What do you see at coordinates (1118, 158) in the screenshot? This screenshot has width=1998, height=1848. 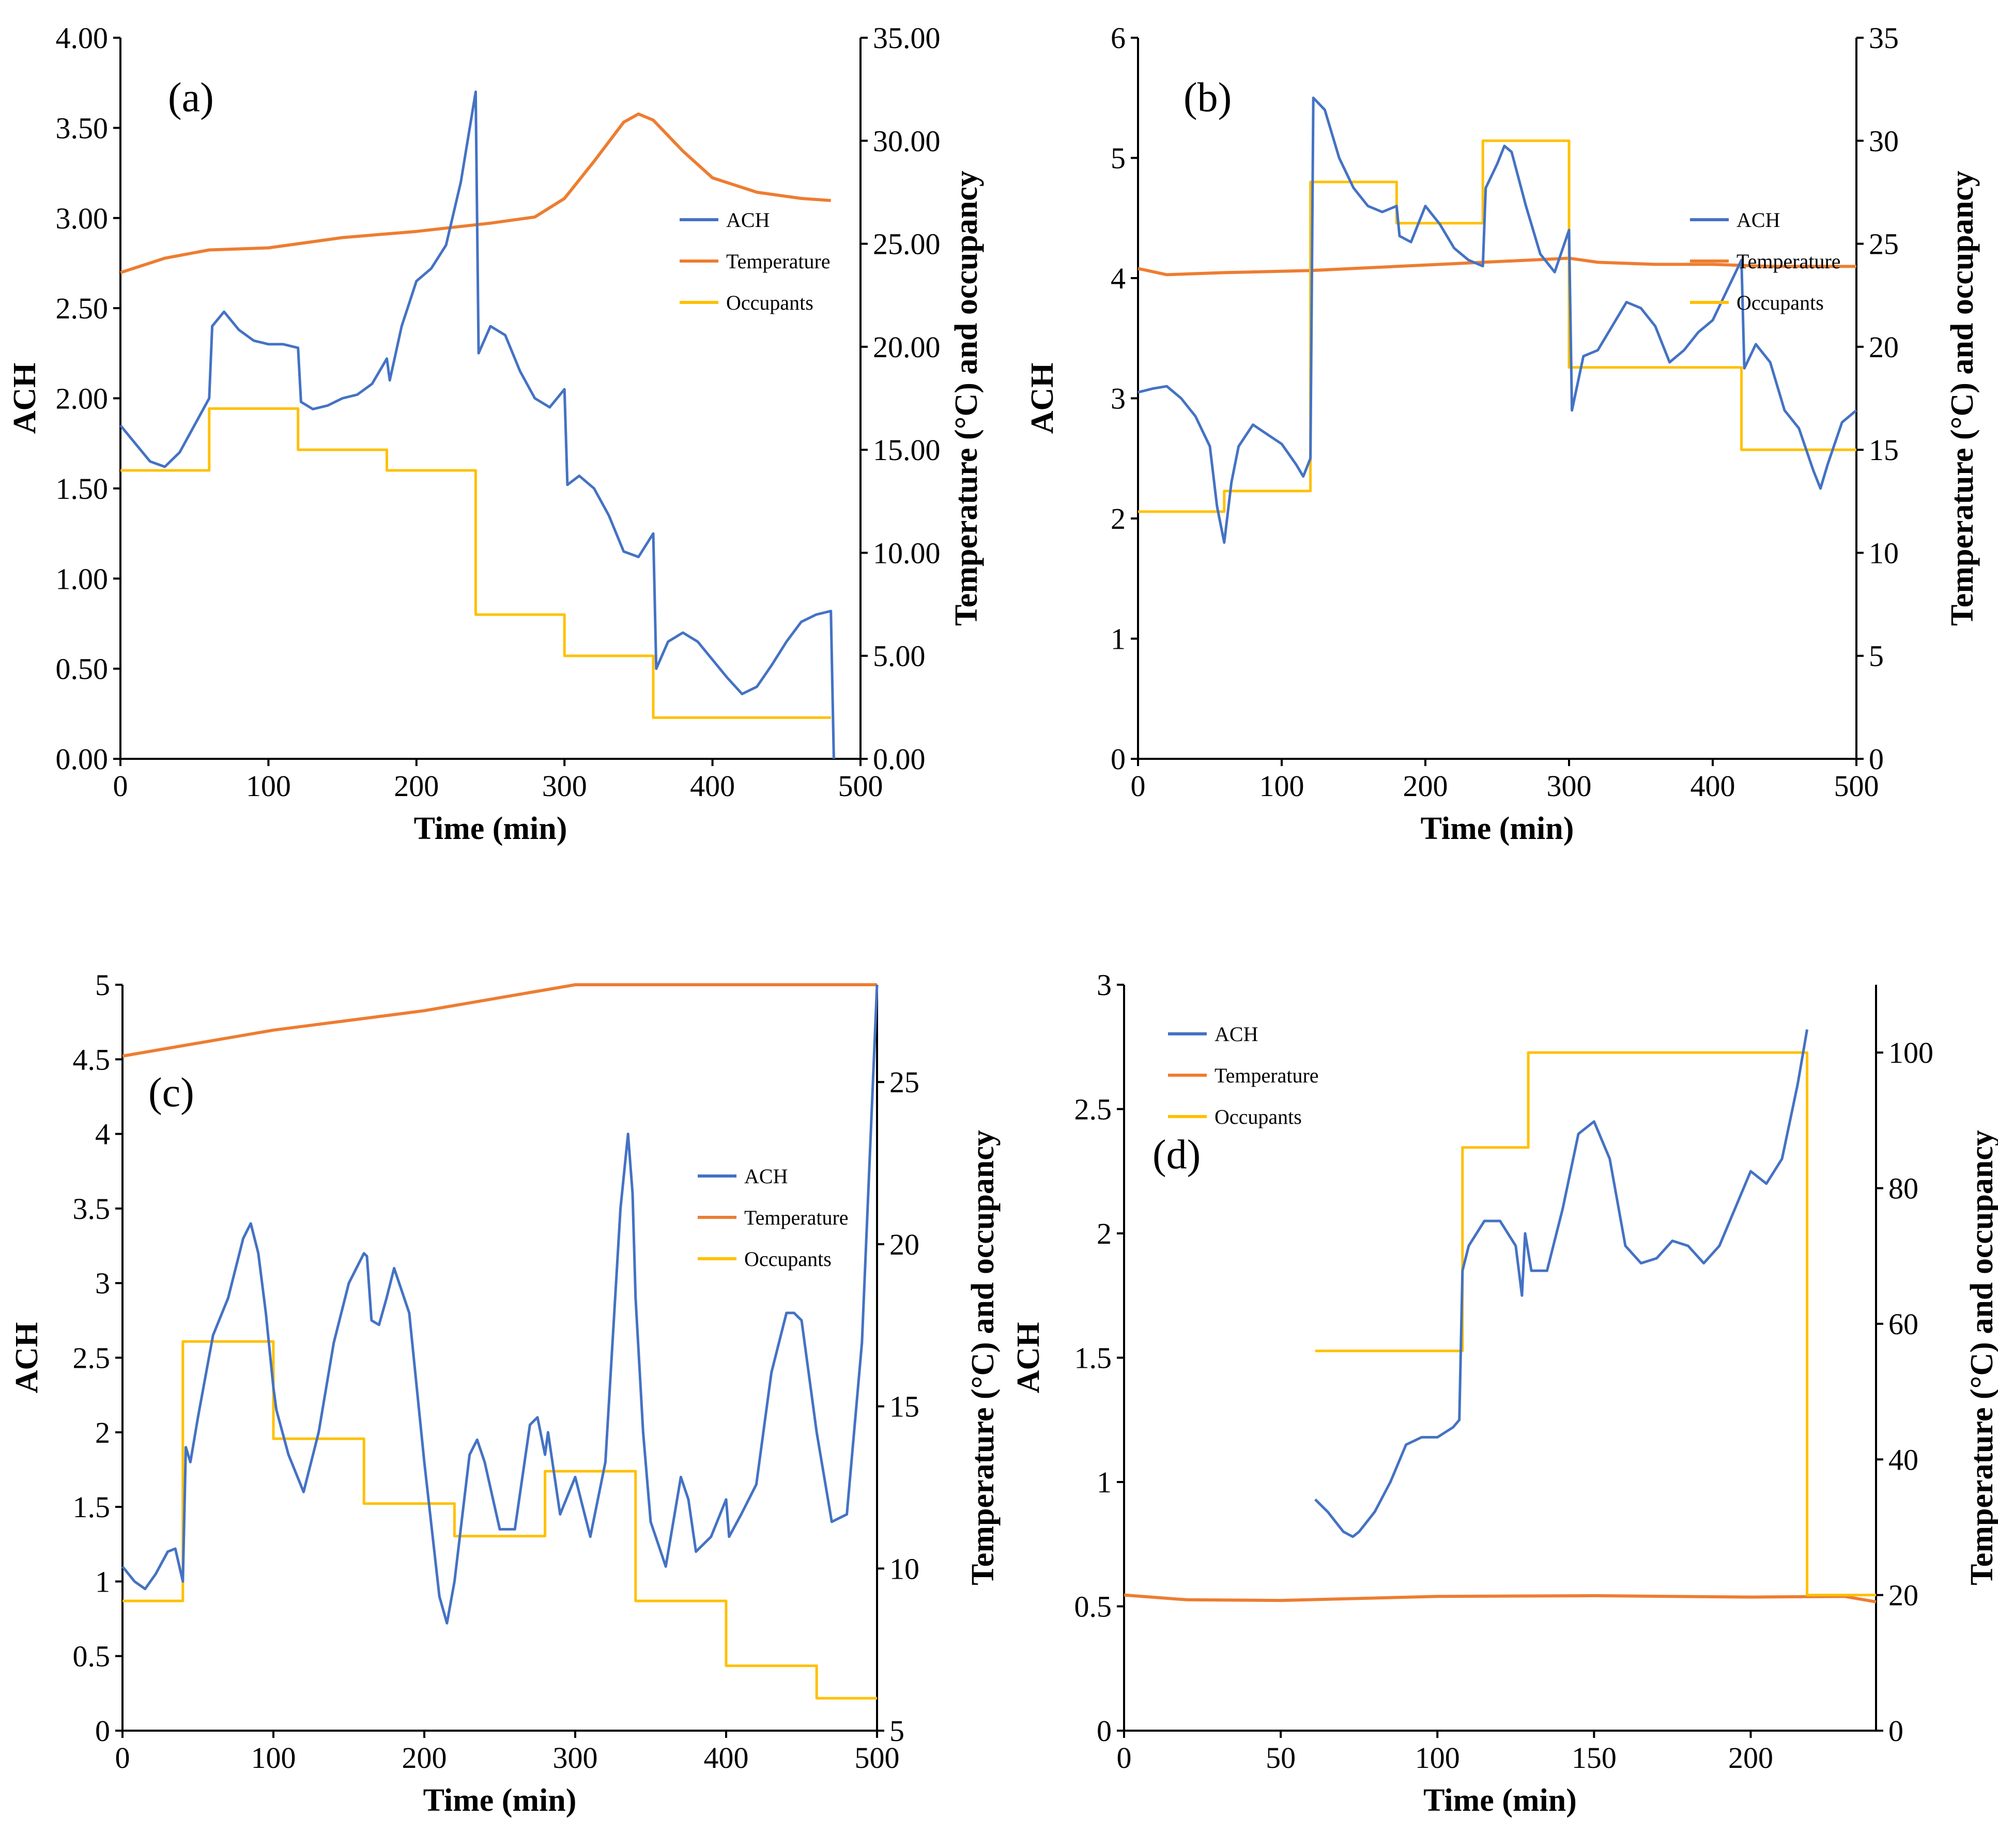 I see `y-tick-label-b: 5` at bounding box center [1118, 158].